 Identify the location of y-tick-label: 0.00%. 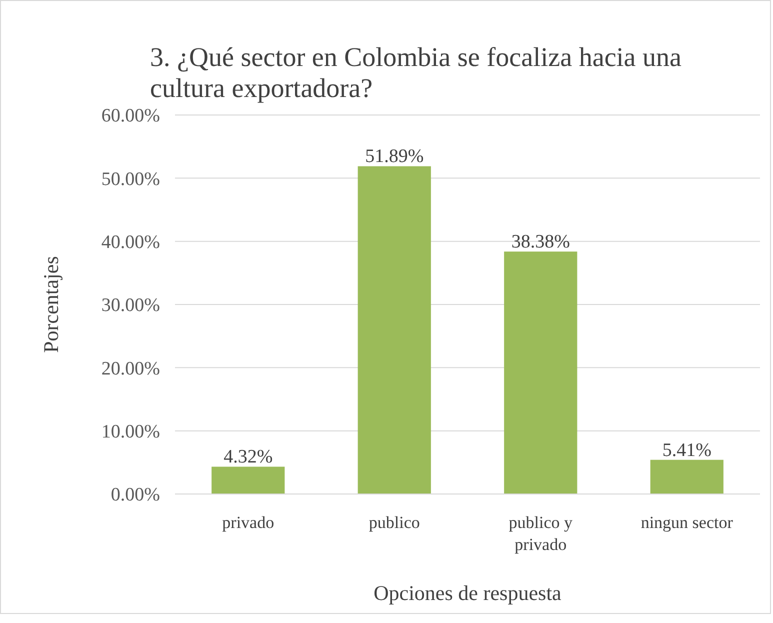
(135, 495).